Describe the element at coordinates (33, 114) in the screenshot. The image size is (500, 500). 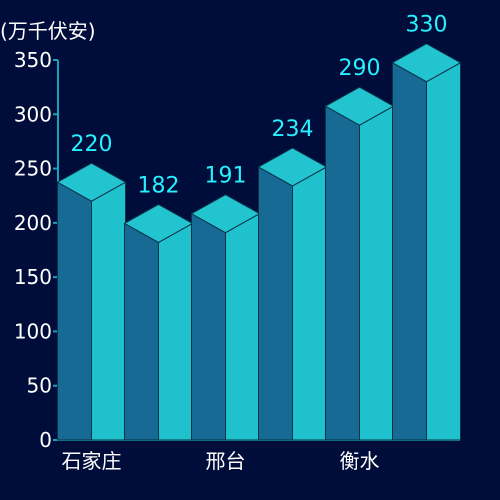
I see `y-tick-label: 300` at that location.